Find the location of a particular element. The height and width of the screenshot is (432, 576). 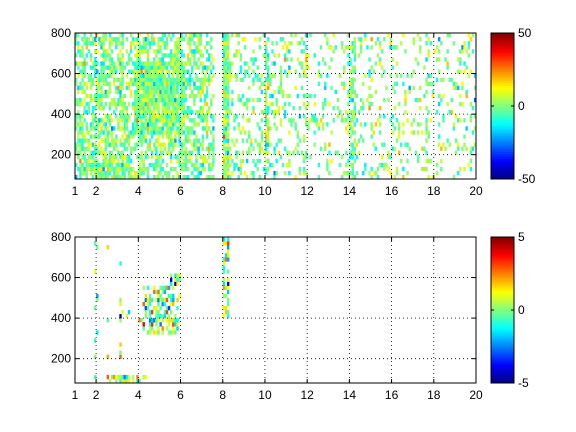

y-tick-label: 400 is located at coordinates (61, 318).